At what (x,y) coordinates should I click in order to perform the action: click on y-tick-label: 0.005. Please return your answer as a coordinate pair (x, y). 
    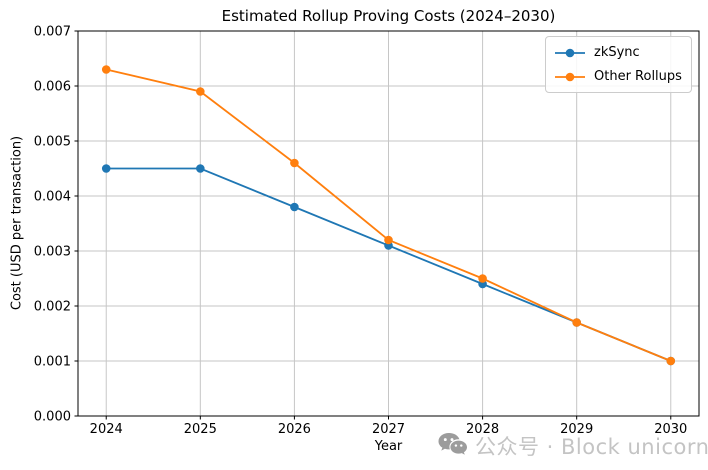
    Looking at the image, I should click on (52, 142).